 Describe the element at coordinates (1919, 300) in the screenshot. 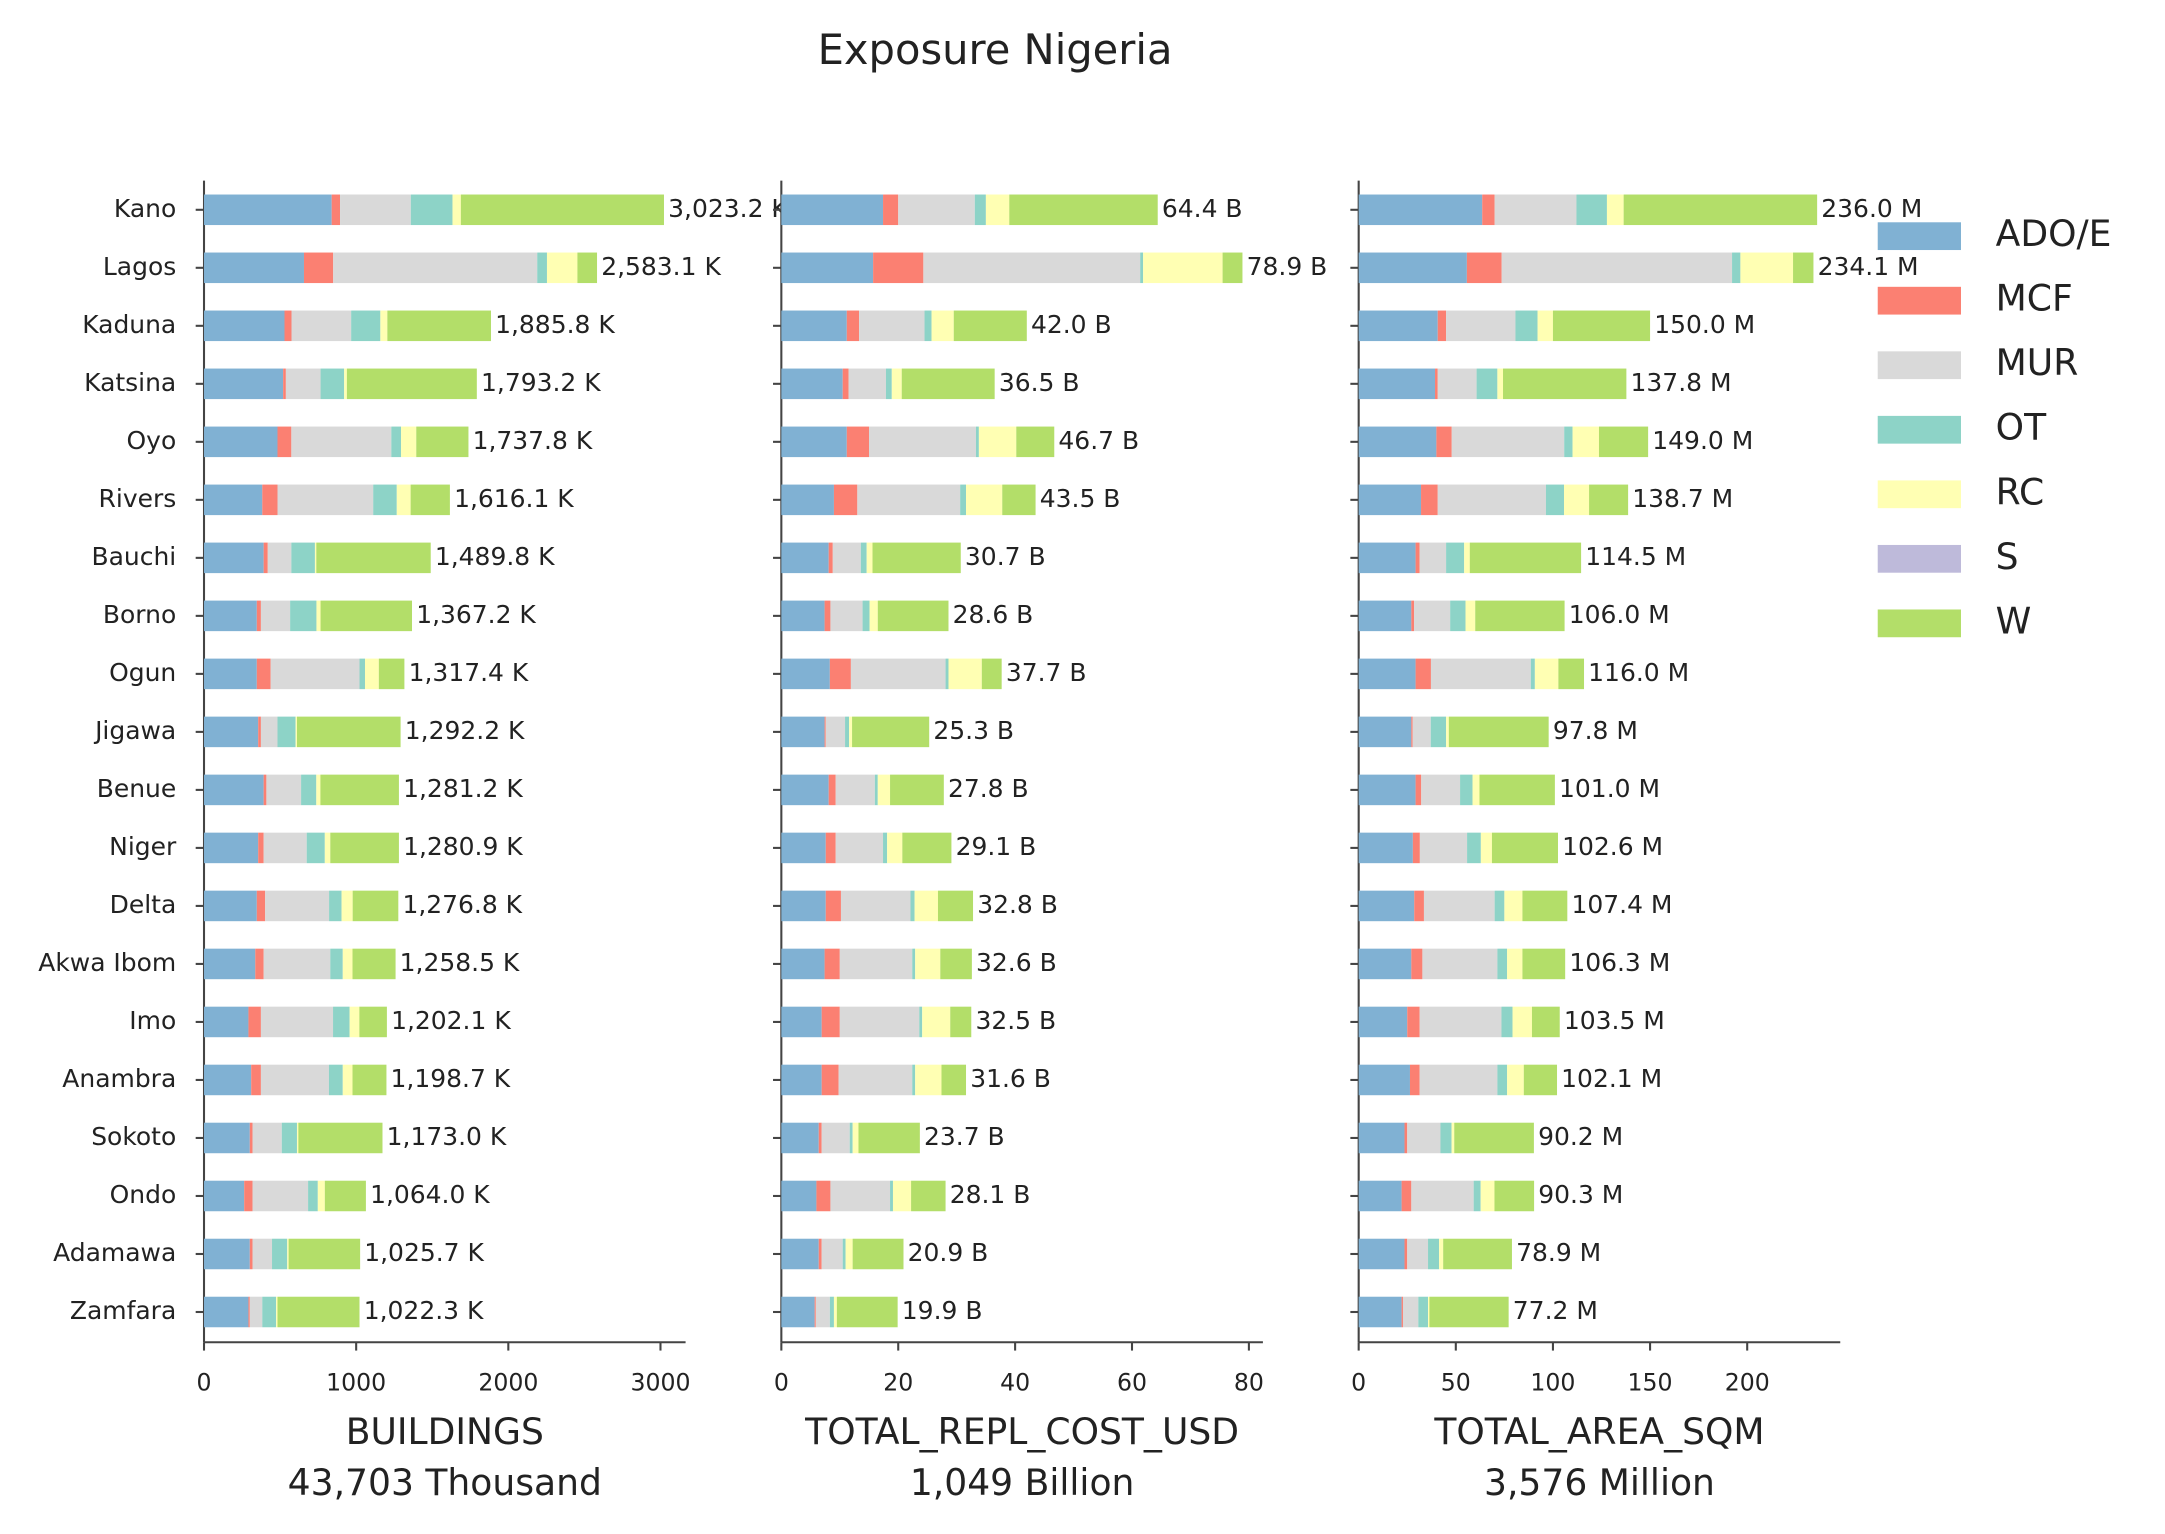

I see `legend-swatch` at that location.